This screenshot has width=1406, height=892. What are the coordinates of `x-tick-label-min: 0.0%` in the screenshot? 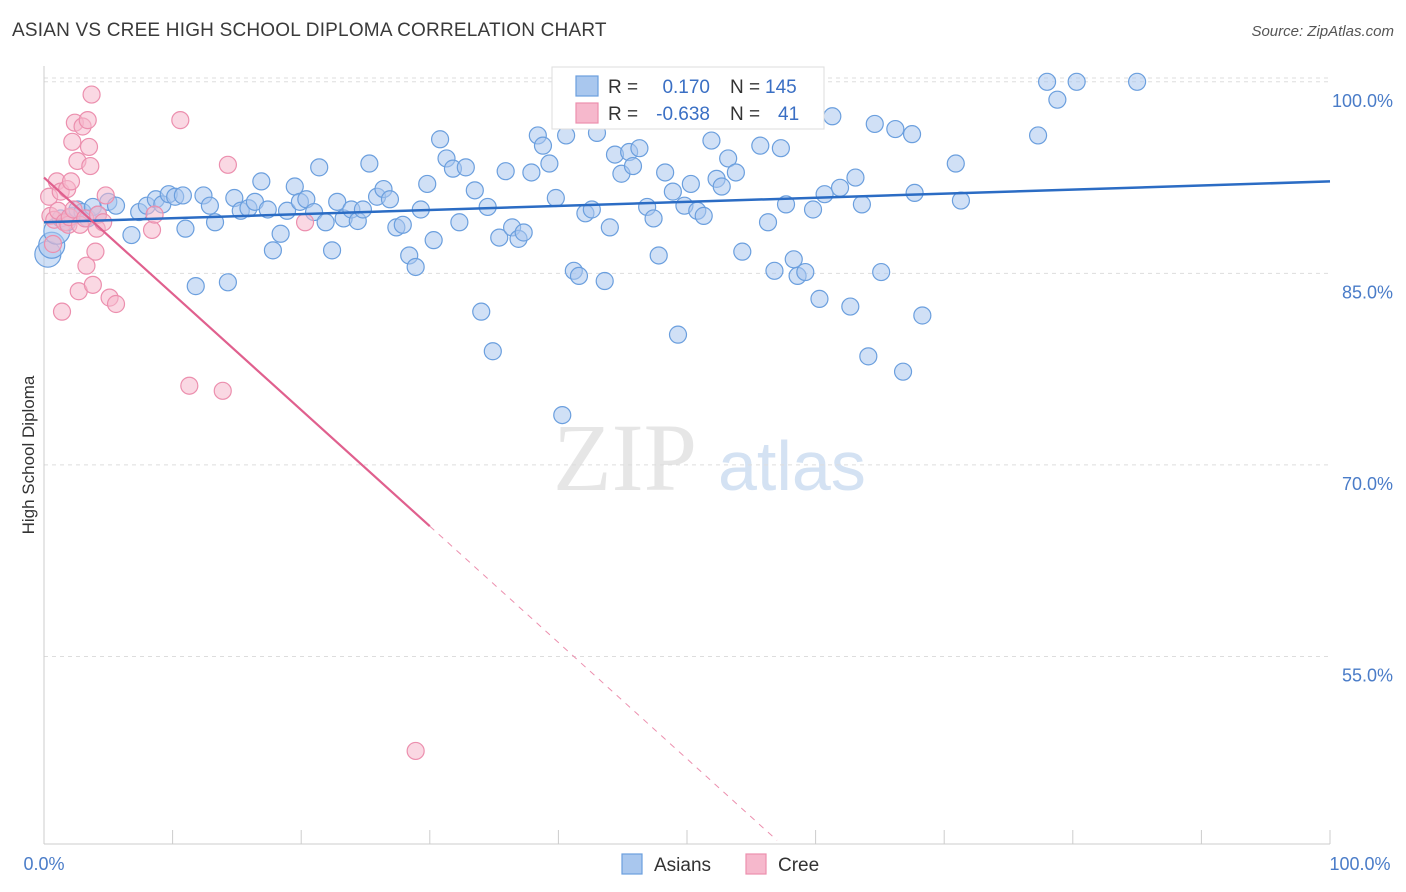 It's located at (43, 864).